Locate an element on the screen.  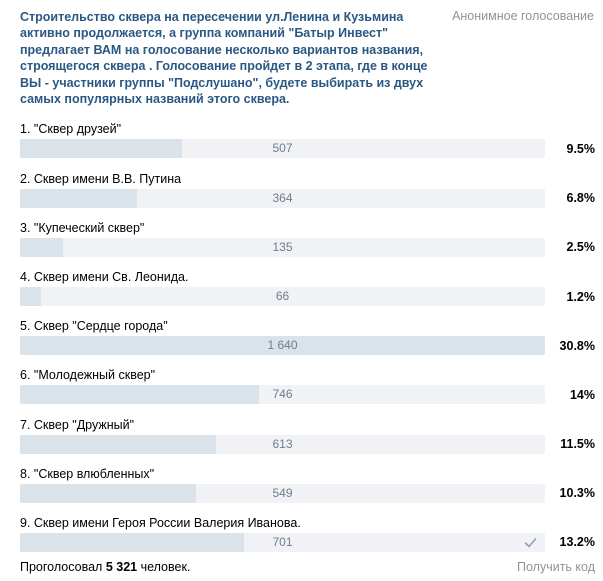
poll-option-bar: 746 is located at coordinates (282, 395).